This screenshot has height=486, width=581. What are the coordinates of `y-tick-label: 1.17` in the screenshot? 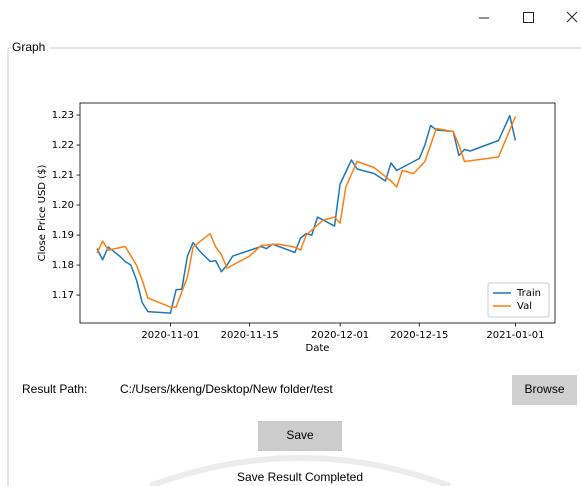 It's located at (63, 295).